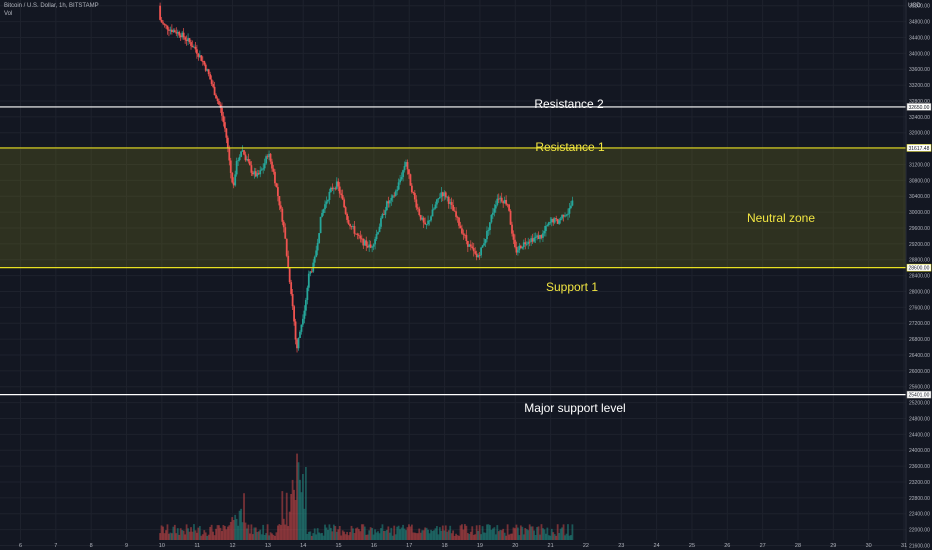 The height and width of the screenshot is (550, 932). Describe the element at coordinates (919, 213) in the screenshot. I see `price-tick-label: 30000.00` at that location.